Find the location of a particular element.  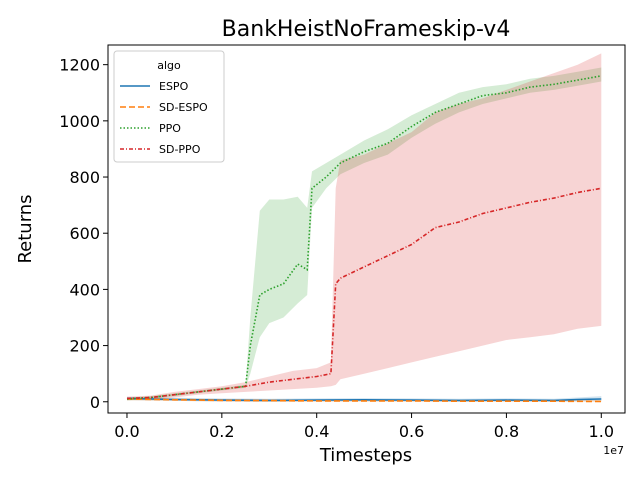

y-axis: 0 200 400 600 800 1000 1200 is located at coordinates (83, 234).